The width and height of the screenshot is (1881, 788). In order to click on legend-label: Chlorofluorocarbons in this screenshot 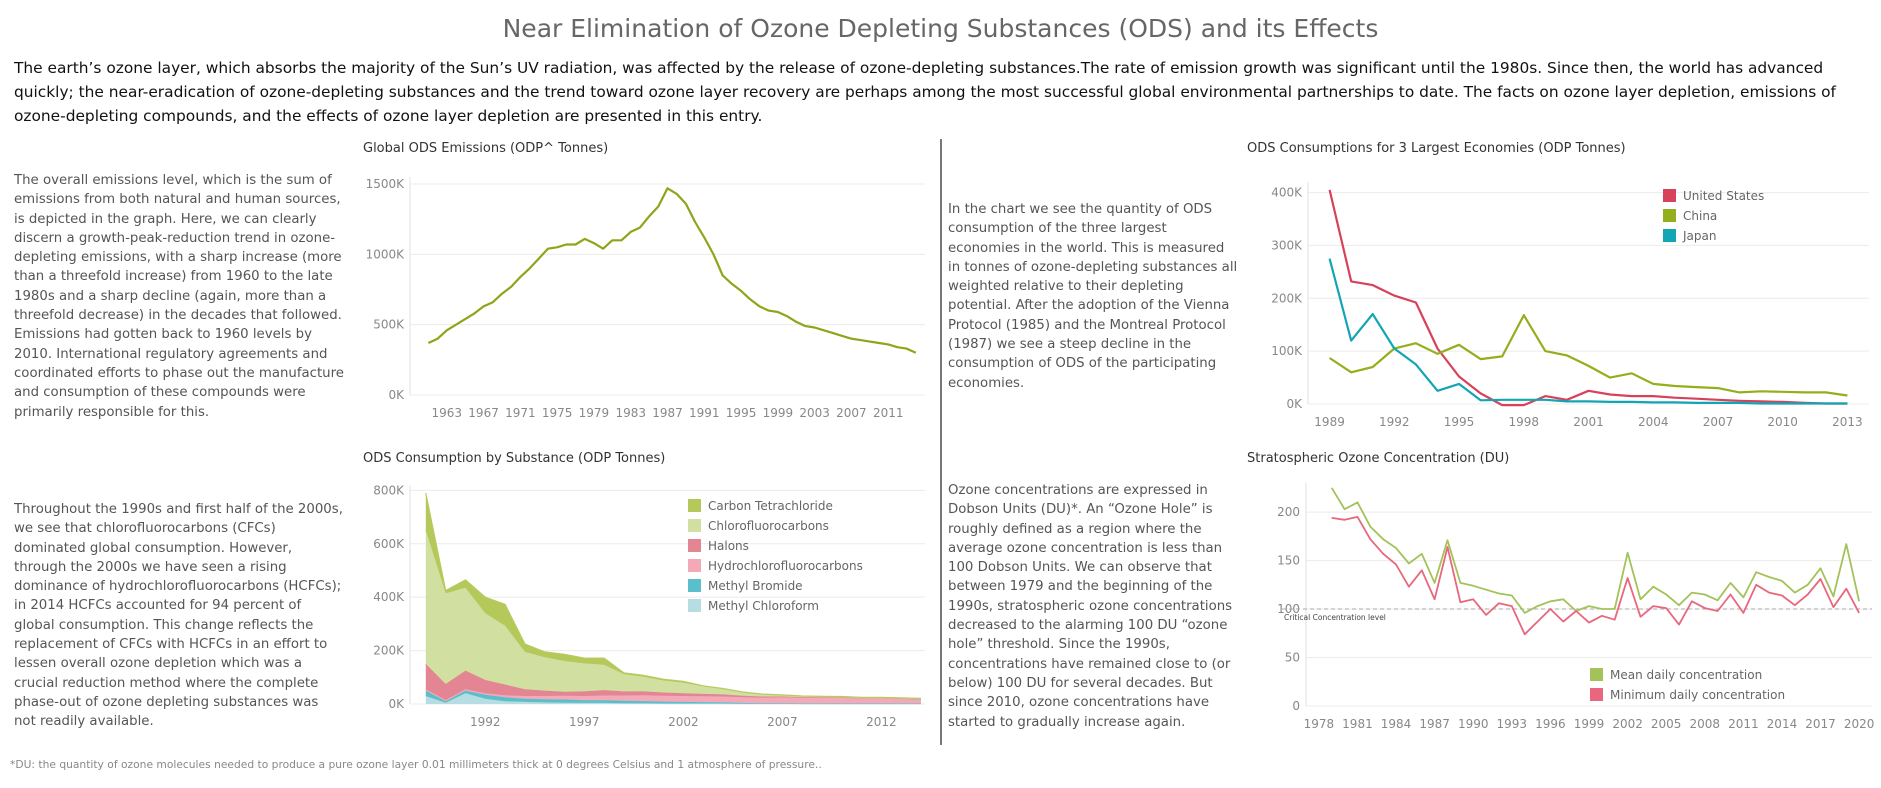, I will do `click(768, 526)`.